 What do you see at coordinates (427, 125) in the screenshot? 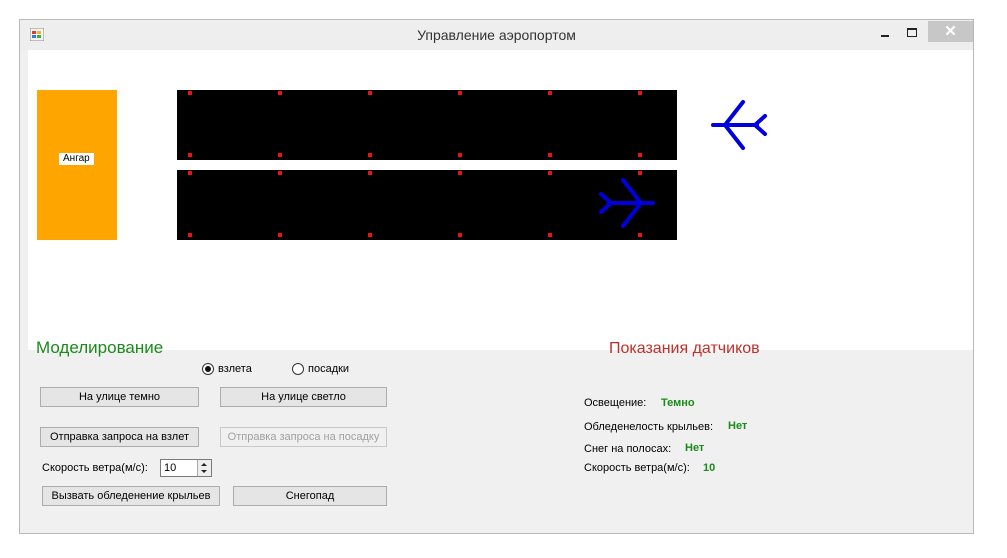
I see `runway-upper` at bounding box center [427, 125].